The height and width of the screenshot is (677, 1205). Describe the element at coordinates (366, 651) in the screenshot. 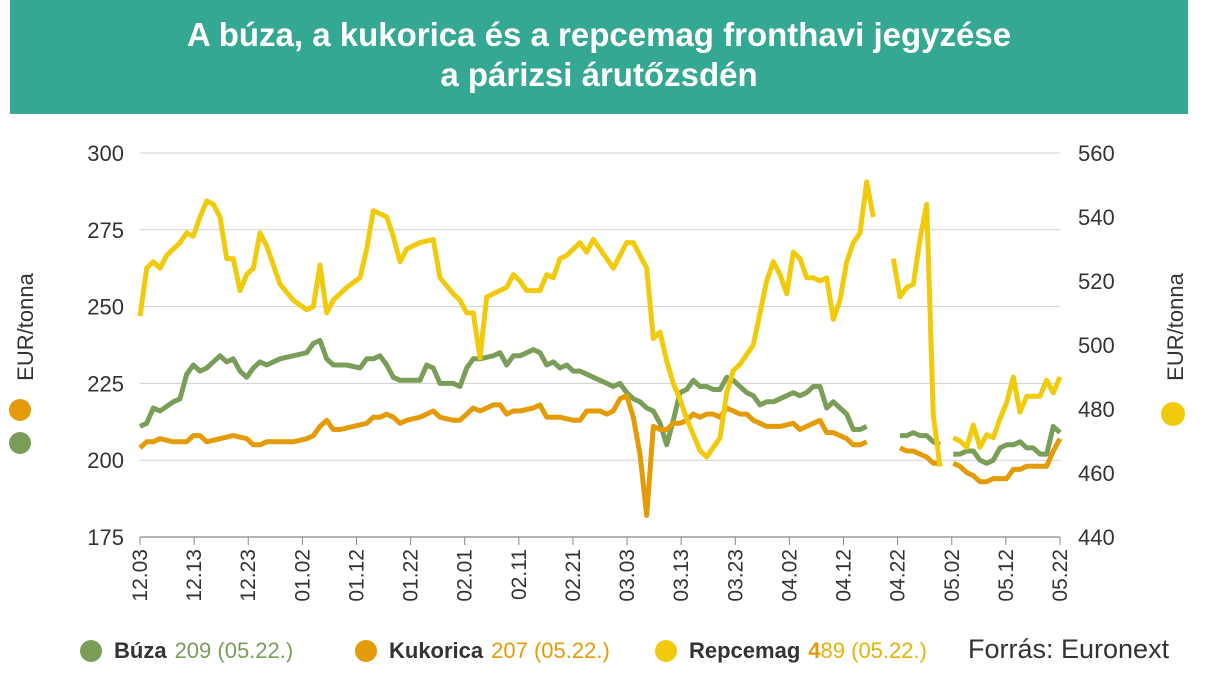

I see `legend-dot-kukorica` at that location.